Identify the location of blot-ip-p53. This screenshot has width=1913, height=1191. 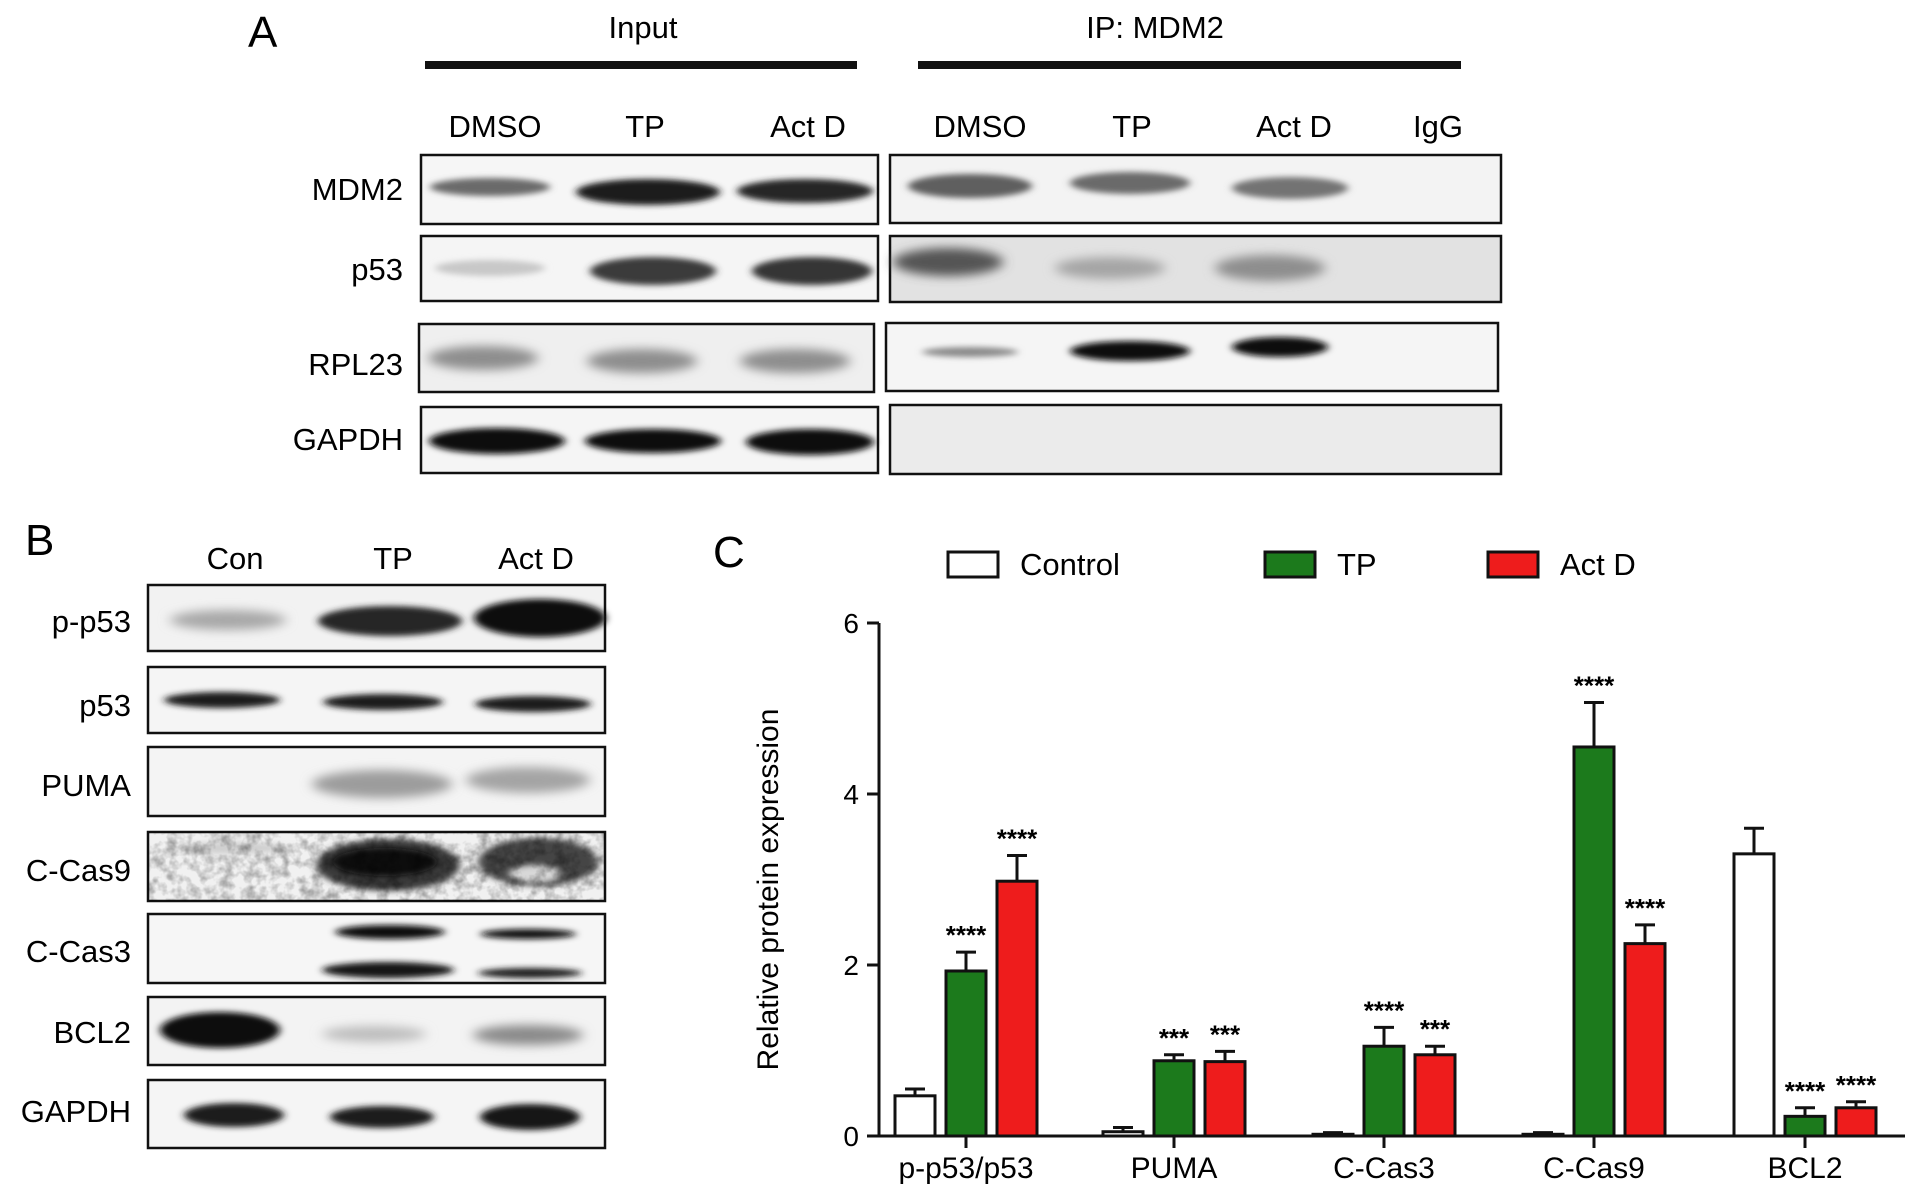
(1195, 269).